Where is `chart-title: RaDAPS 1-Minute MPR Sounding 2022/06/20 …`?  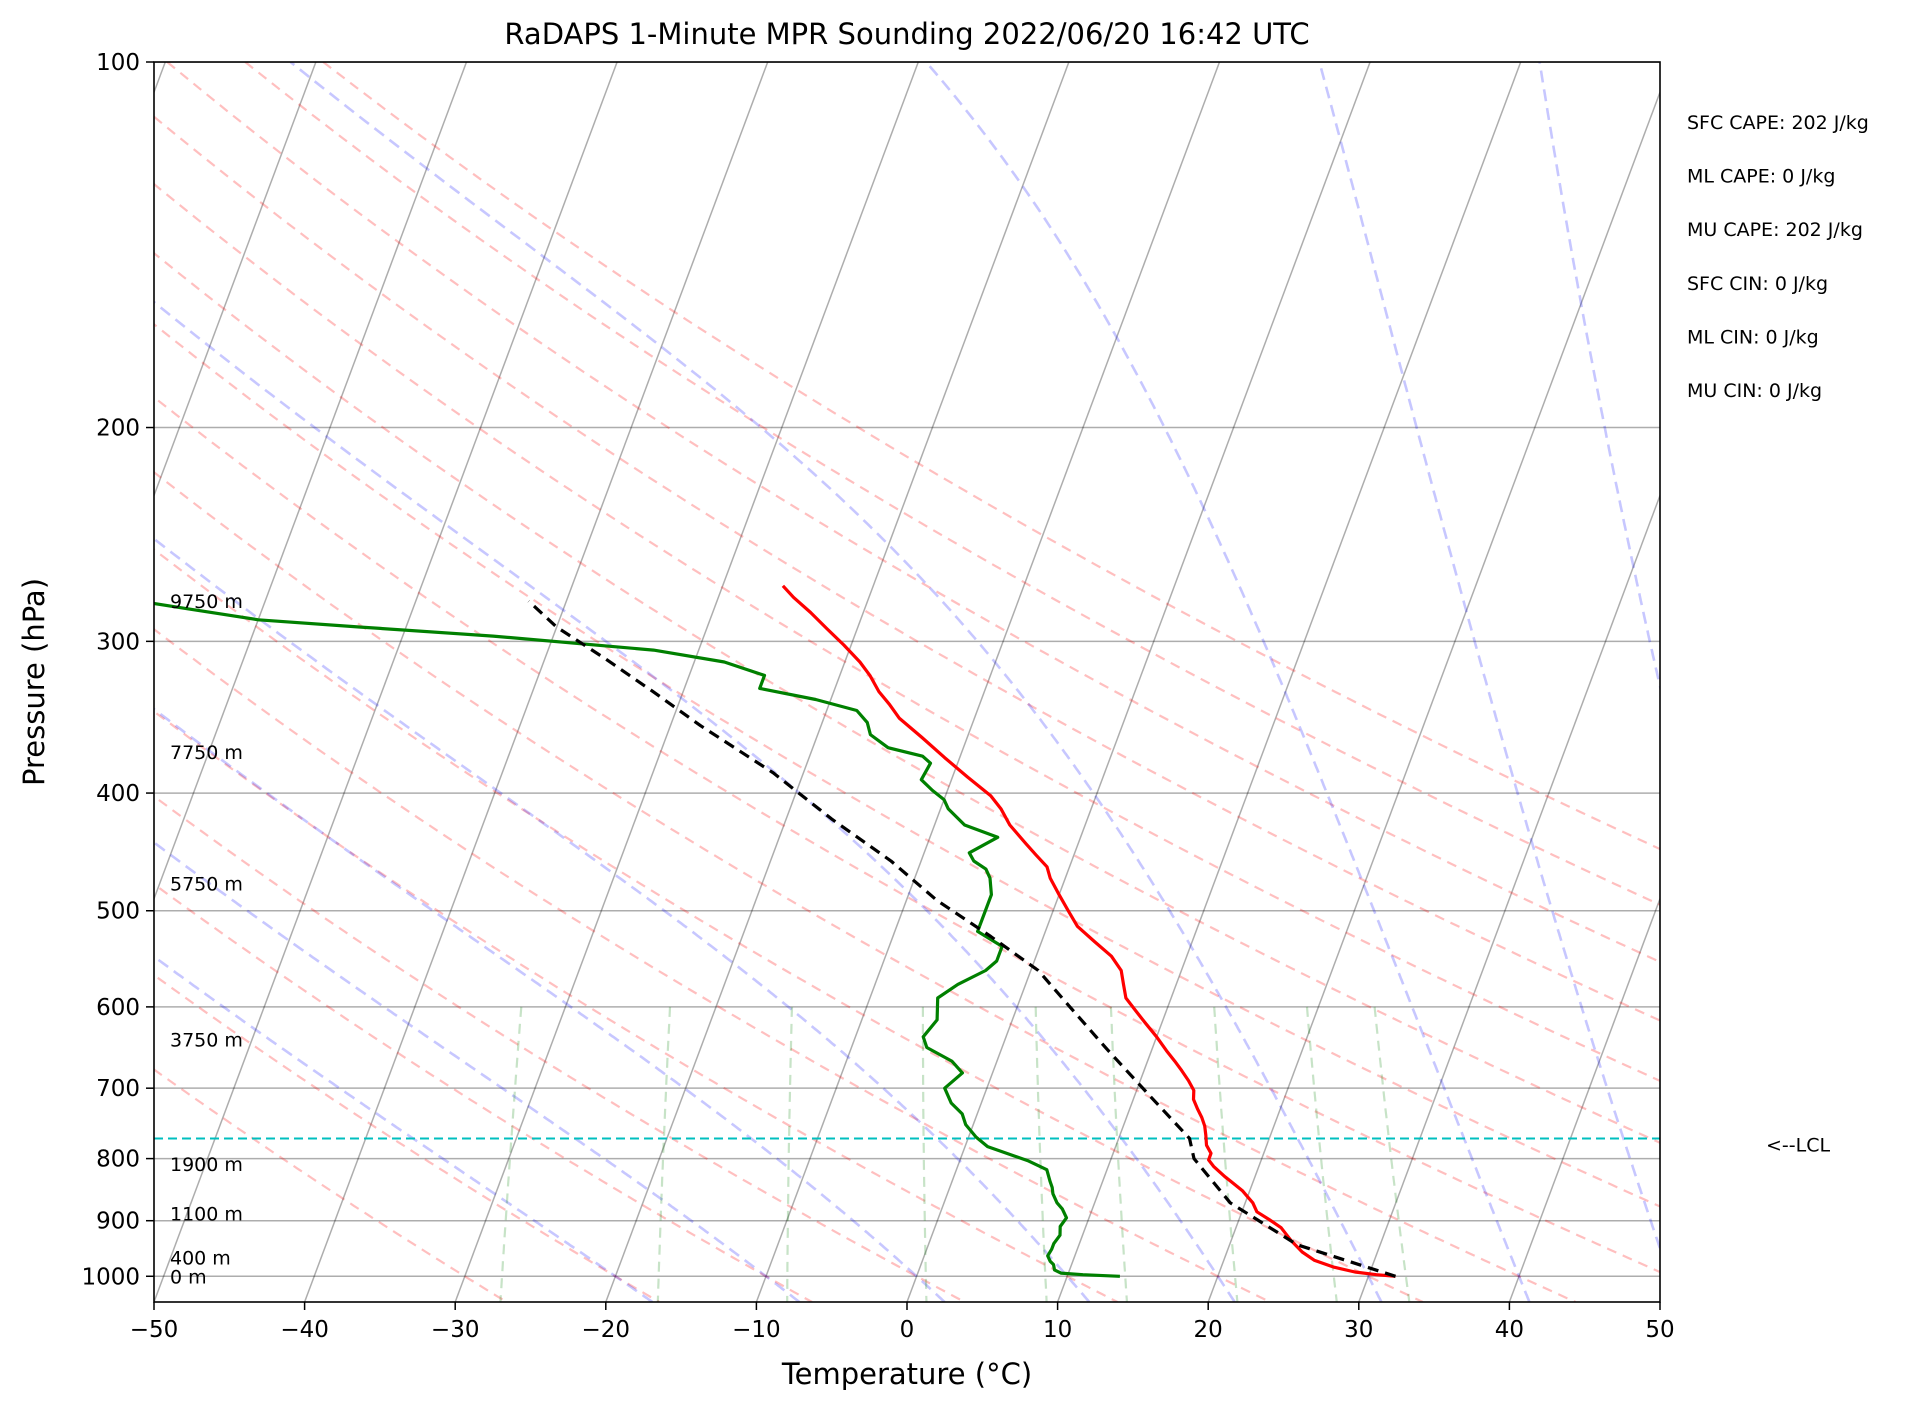 chart-title: RaDAPS 1-Minute MPR Sounding 2022/06/20 … is located at coordinates (906, 34).